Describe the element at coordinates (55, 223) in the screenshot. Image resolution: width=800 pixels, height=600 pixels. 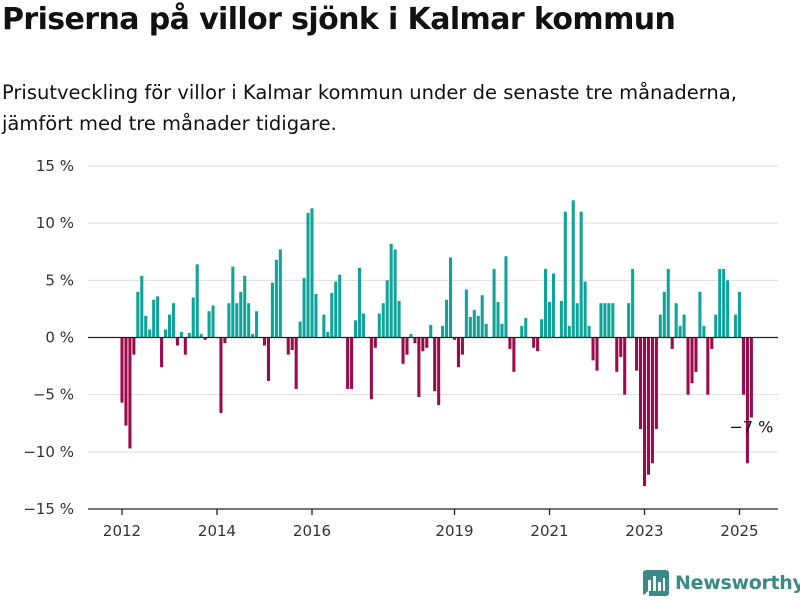
I see `y-tick-label: 10 %` at that location.